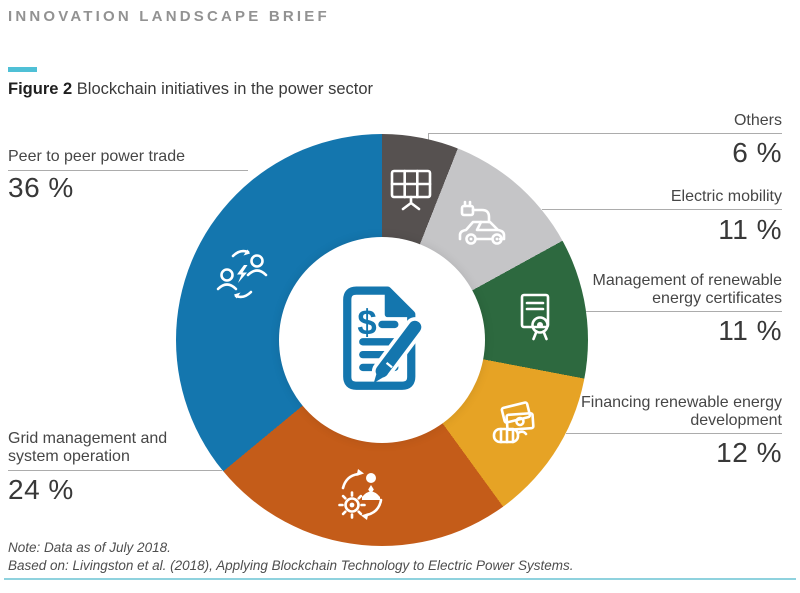 Image resolution: width=800 pixels, height=593 pixels. I want to click on document-dollar-pen-icon: $, so click(384, 338).